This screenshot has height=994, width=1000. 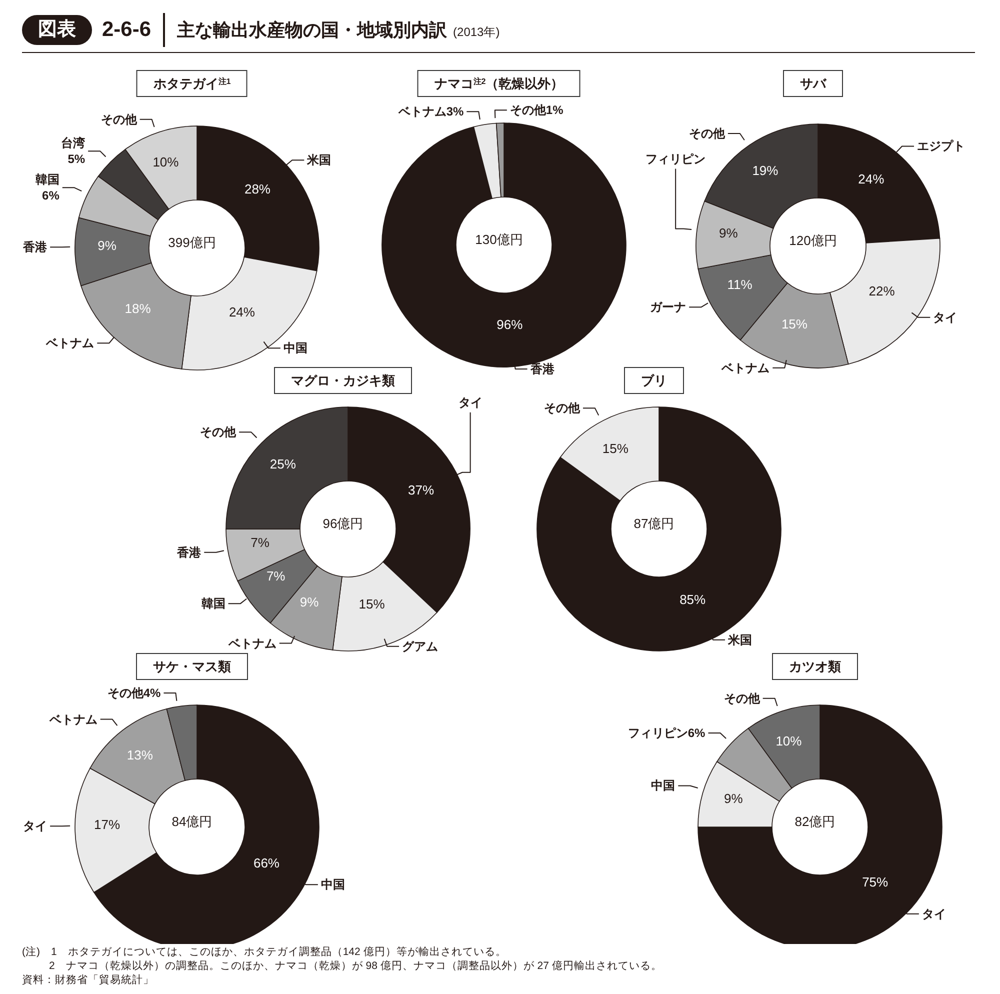 I want to click on data-label: 75%, so click(x=875, y=882).